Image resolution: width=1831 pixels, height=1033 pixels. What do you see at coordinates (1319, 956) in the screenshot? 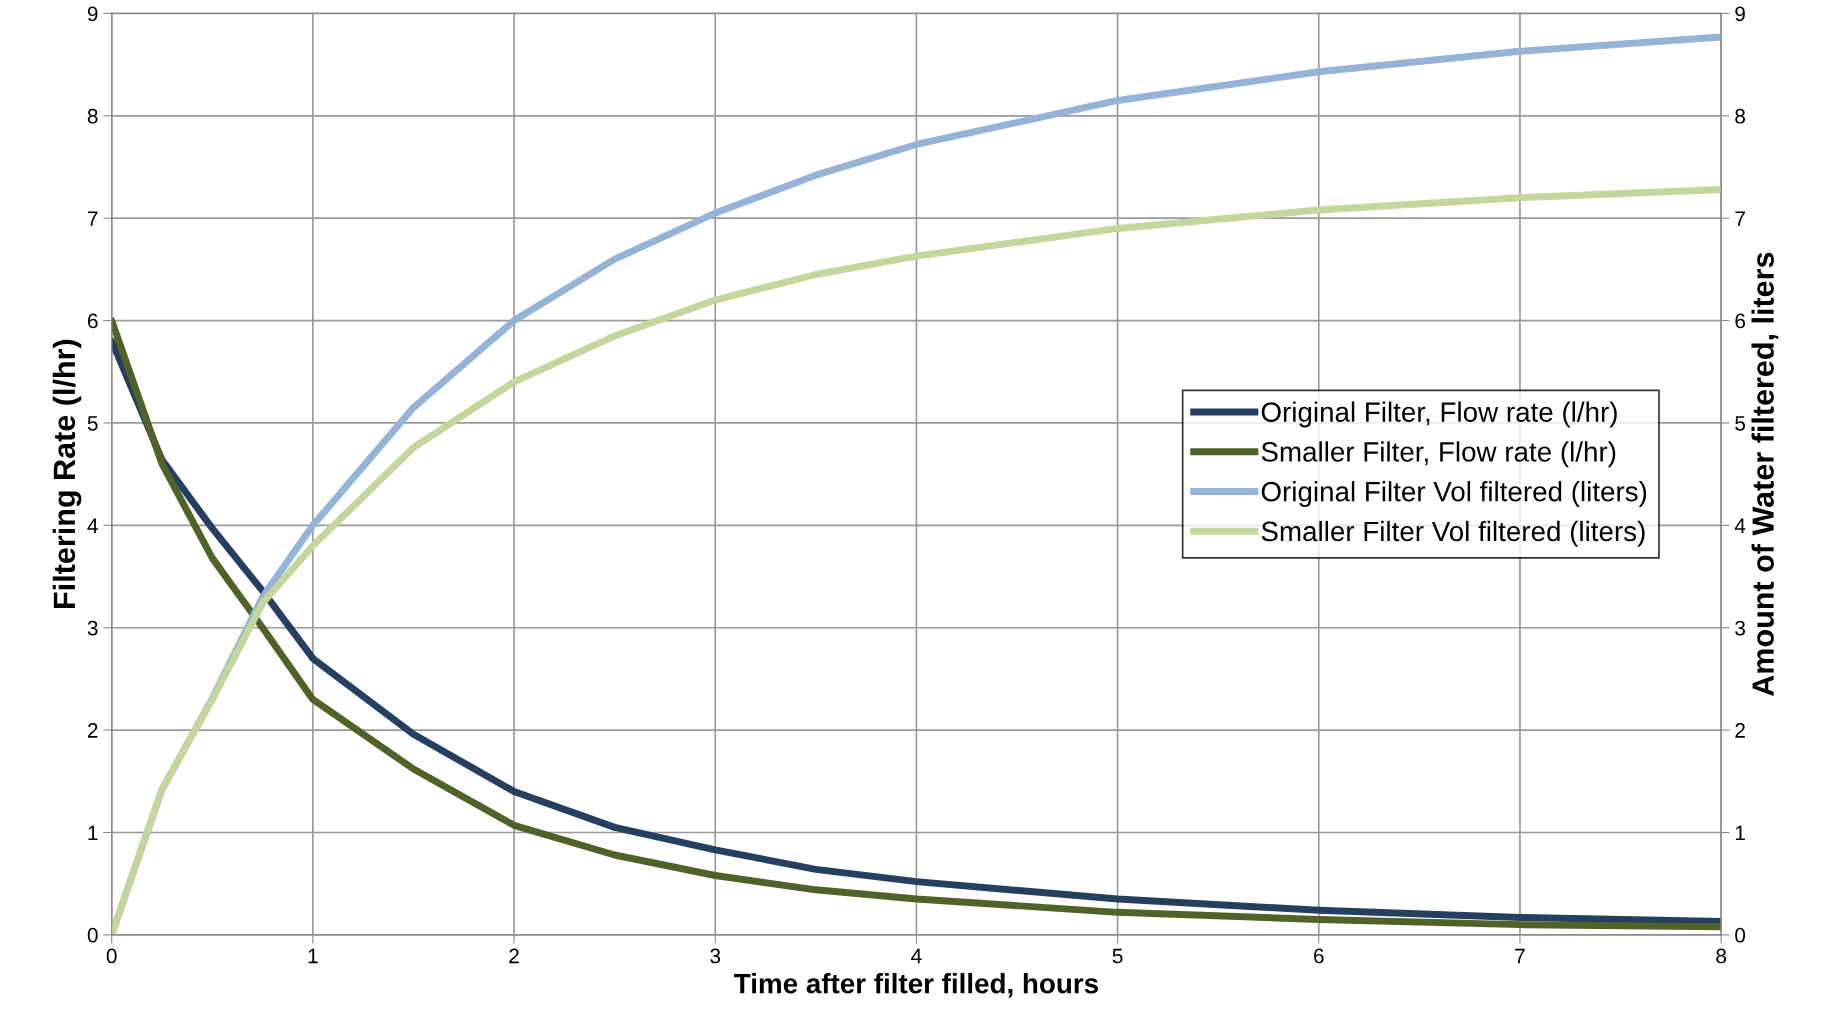
I see `x-tick-label: 6` at bounding box center [1319, 956].